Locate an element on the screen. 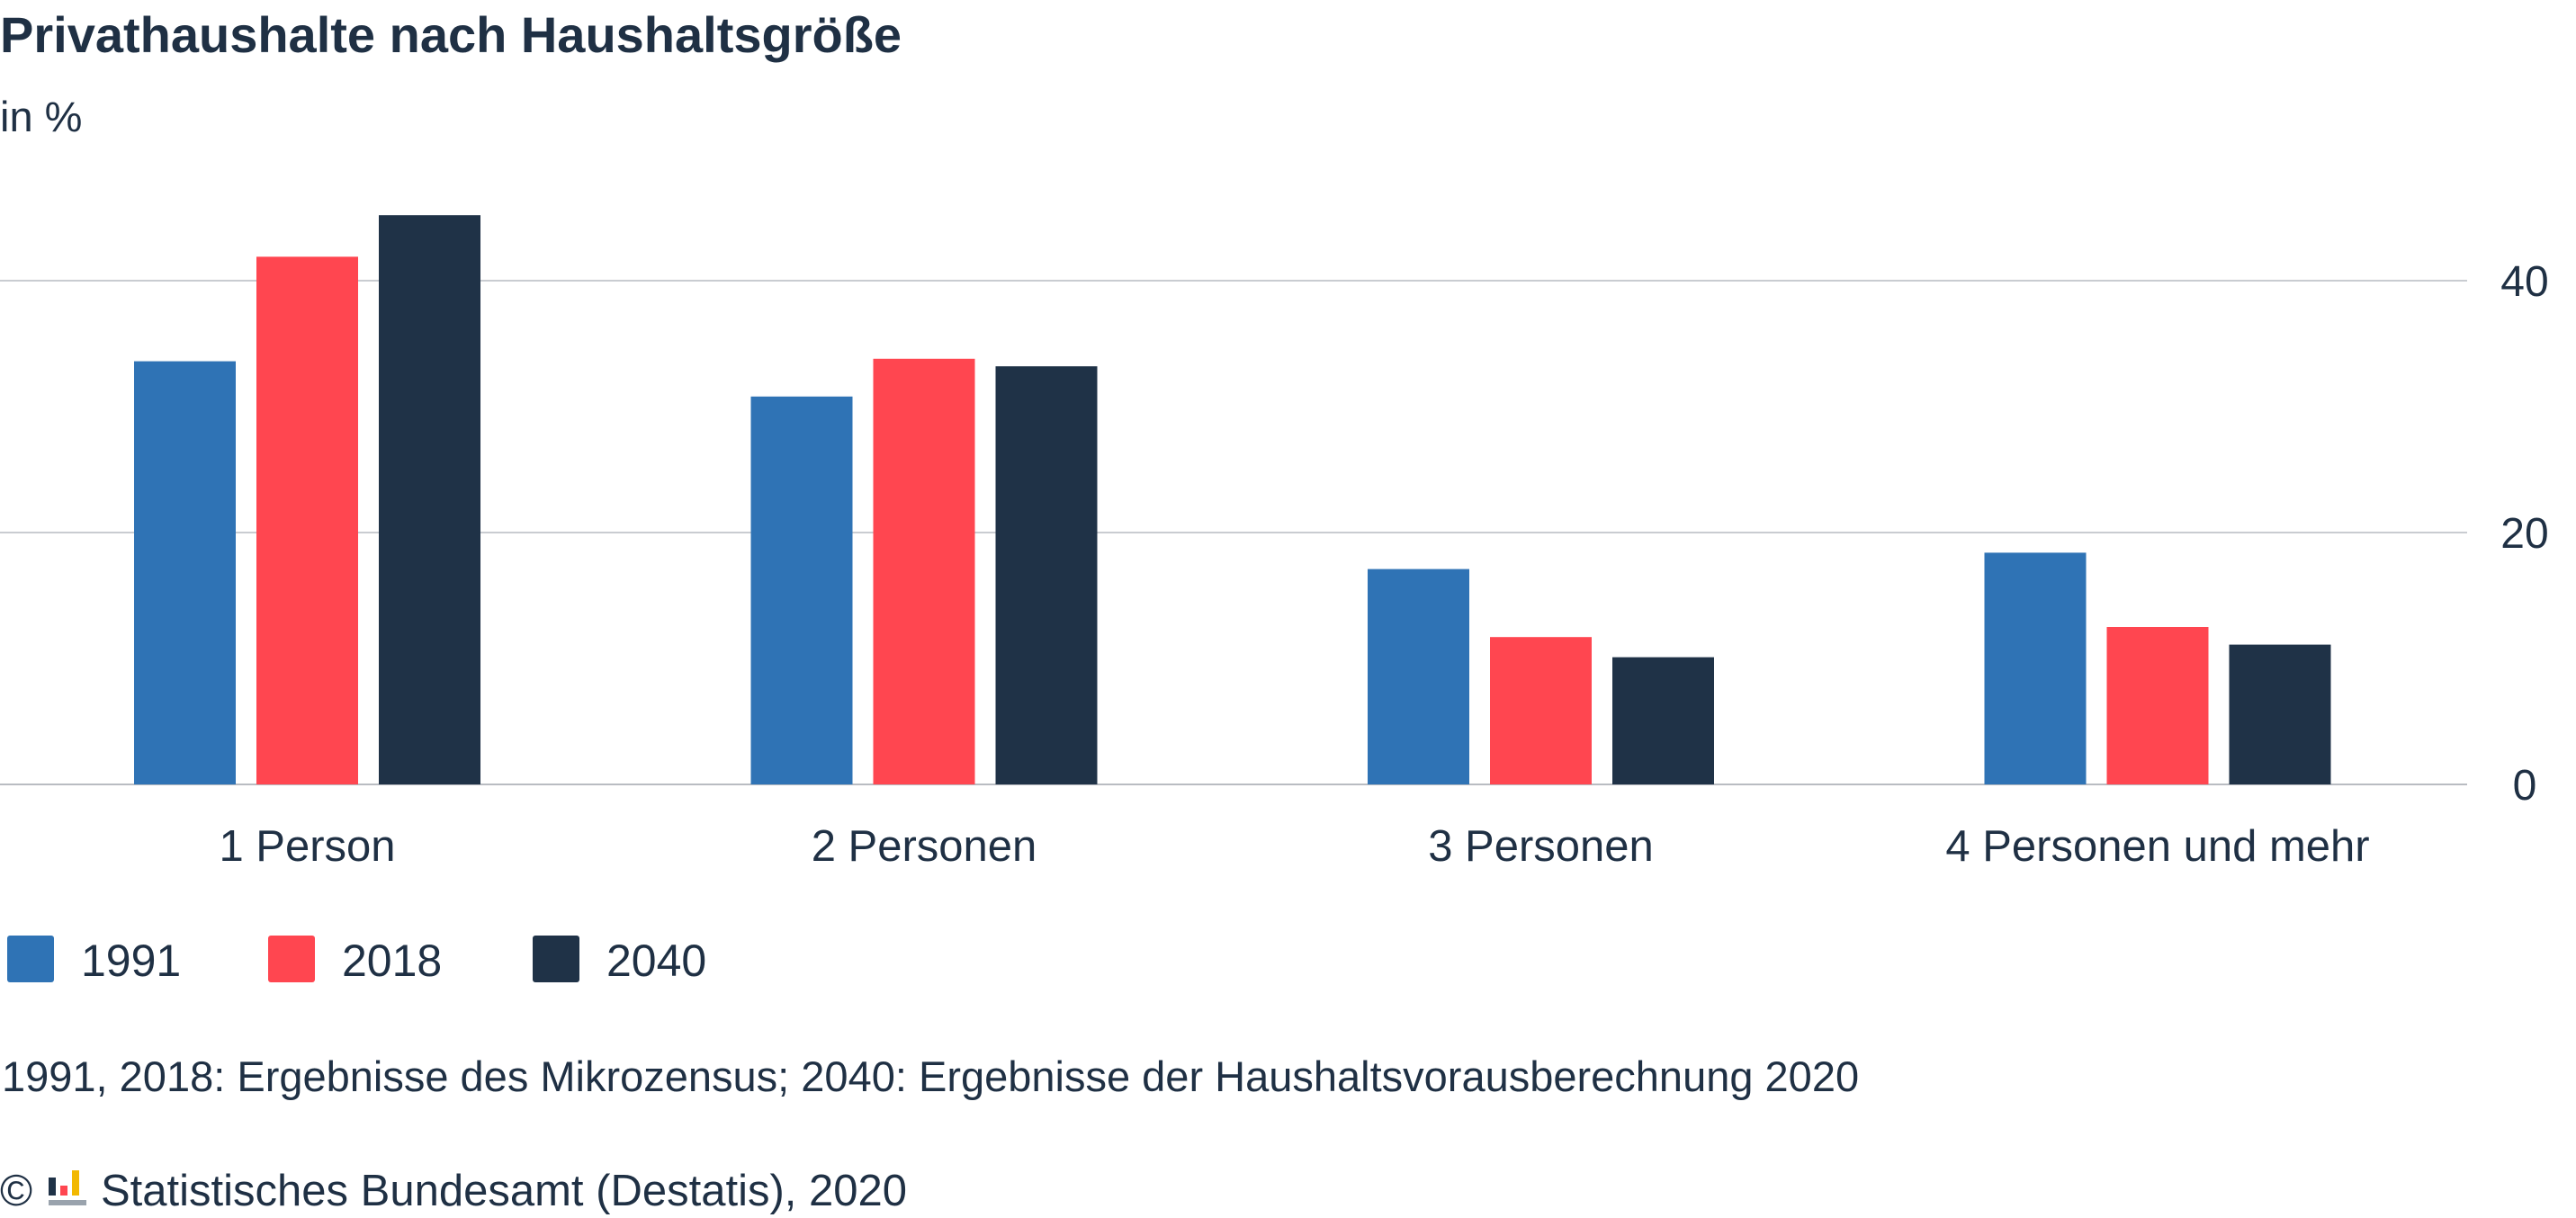 This screenshot has height=1218, width=2576. y-tick-label: 0 is located at coordinates (2525, 786).